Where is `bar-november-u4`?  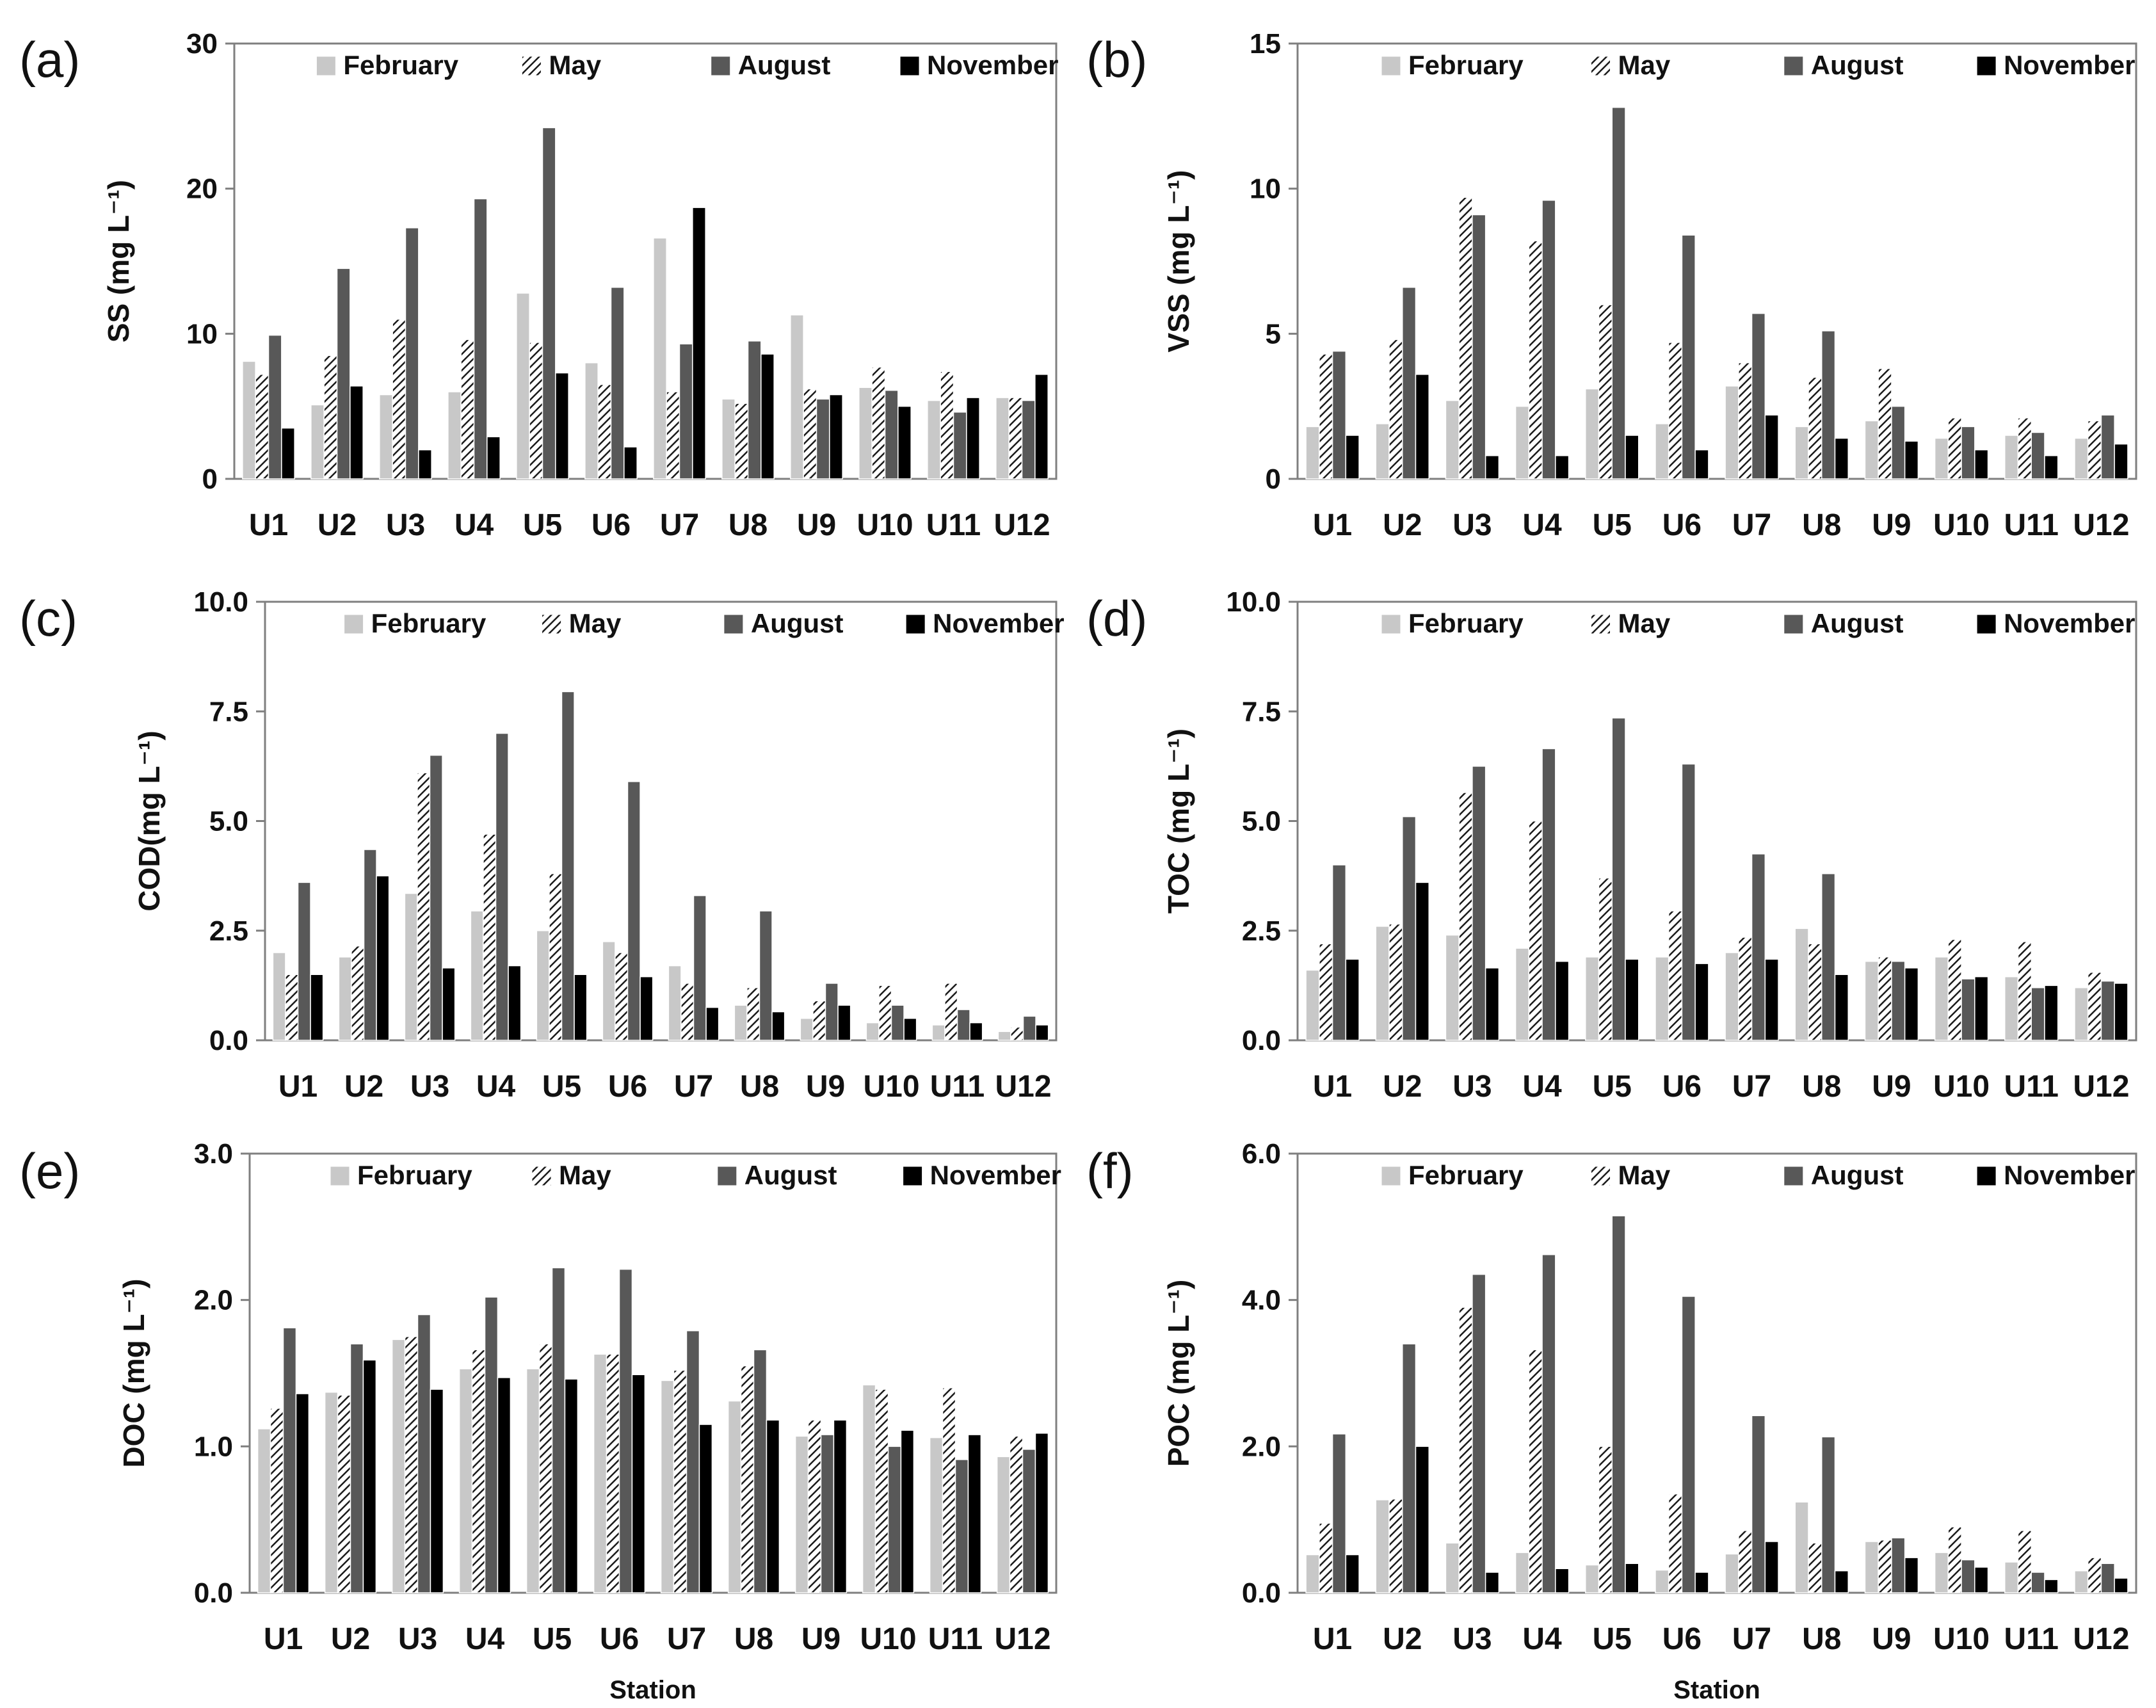
bar-november-u4 is located at coordinates (494, 457).